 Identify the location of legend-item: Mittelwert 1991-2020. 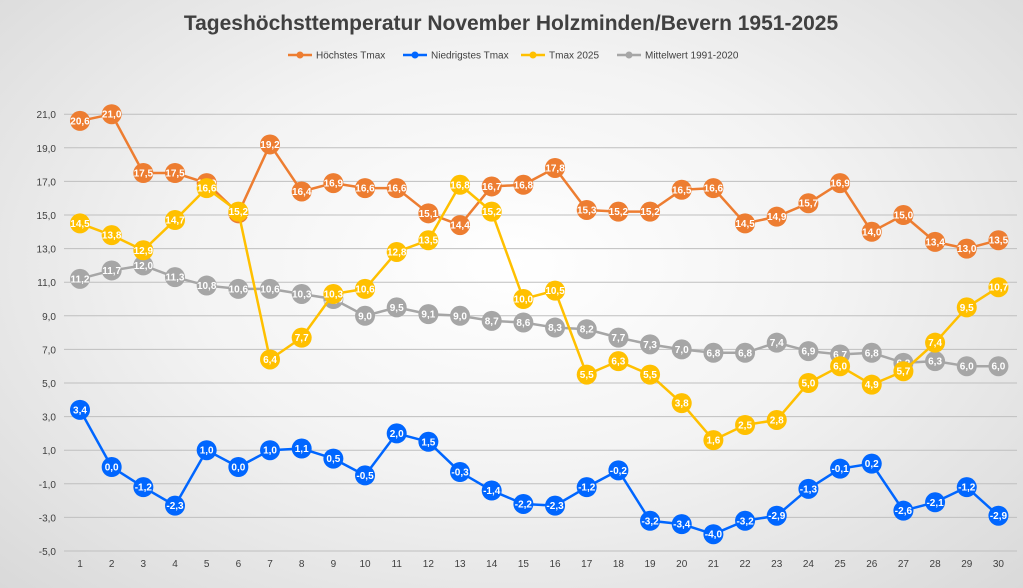
(678, 56).